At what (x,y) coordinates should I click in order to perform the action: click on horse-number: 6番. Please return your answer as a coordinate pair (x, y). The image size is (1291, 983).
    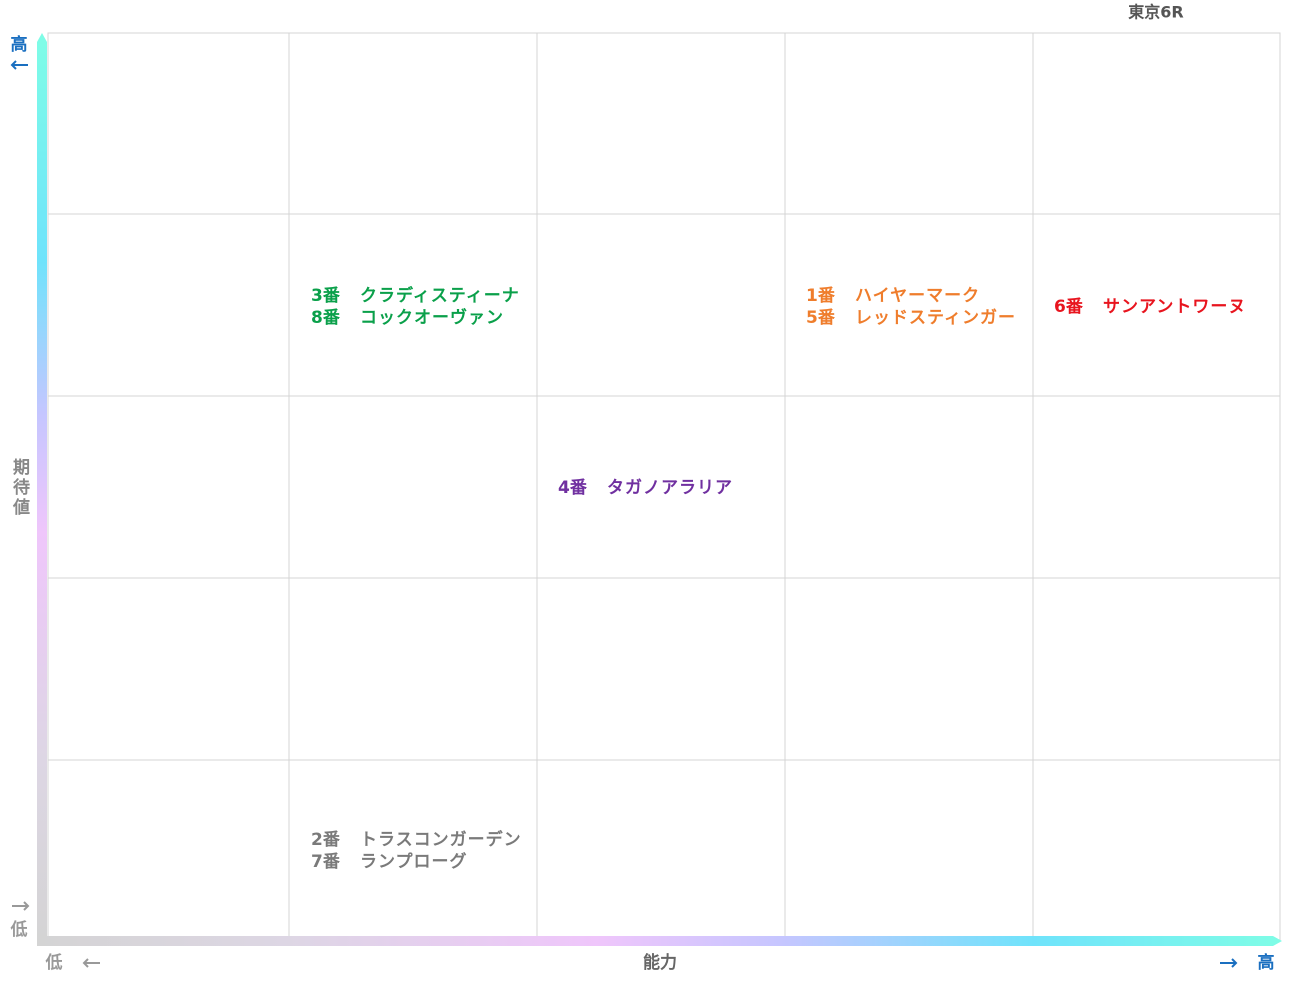
    Looking at the image, I should click on (1069, 307).